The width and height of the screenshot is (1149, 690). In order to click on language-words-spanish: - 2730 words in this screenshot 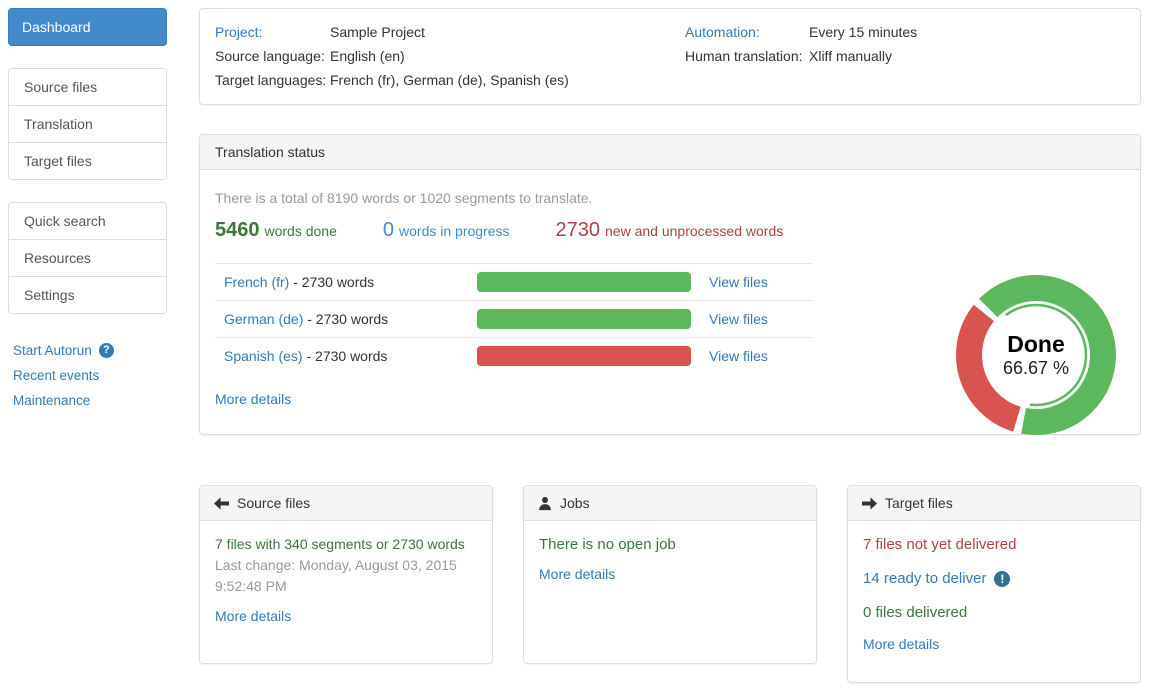, I will do `click(345, 356)`.